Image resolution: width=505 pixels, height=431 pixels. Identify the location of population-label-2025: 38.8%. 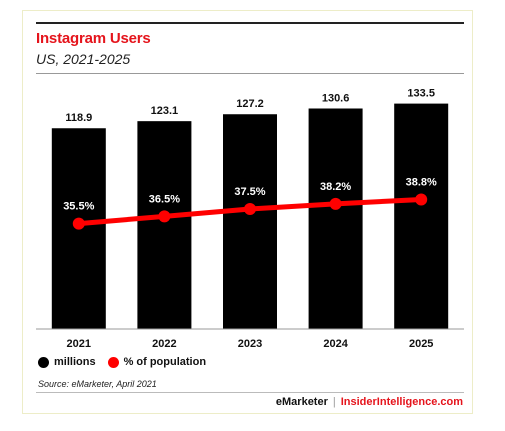
(421, 182).